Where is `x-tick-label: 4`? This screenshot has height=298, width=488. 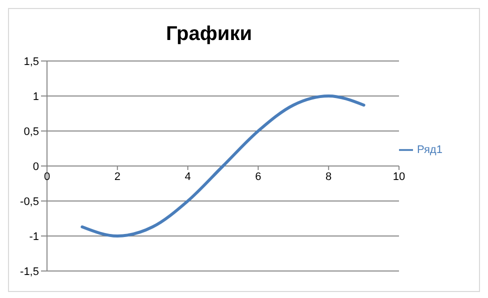
x-tick-label: 4 is located at coordinates (187, 177).